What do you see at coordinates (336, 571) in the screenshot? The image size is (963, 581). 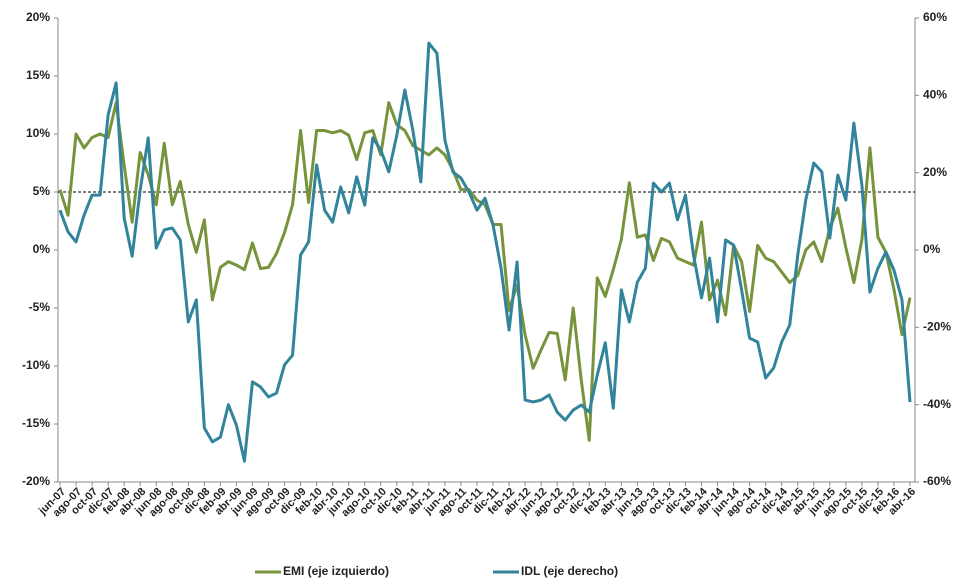 I see `legend-label: EMI (eje izquierdo)` at bounding box center [336, 571].